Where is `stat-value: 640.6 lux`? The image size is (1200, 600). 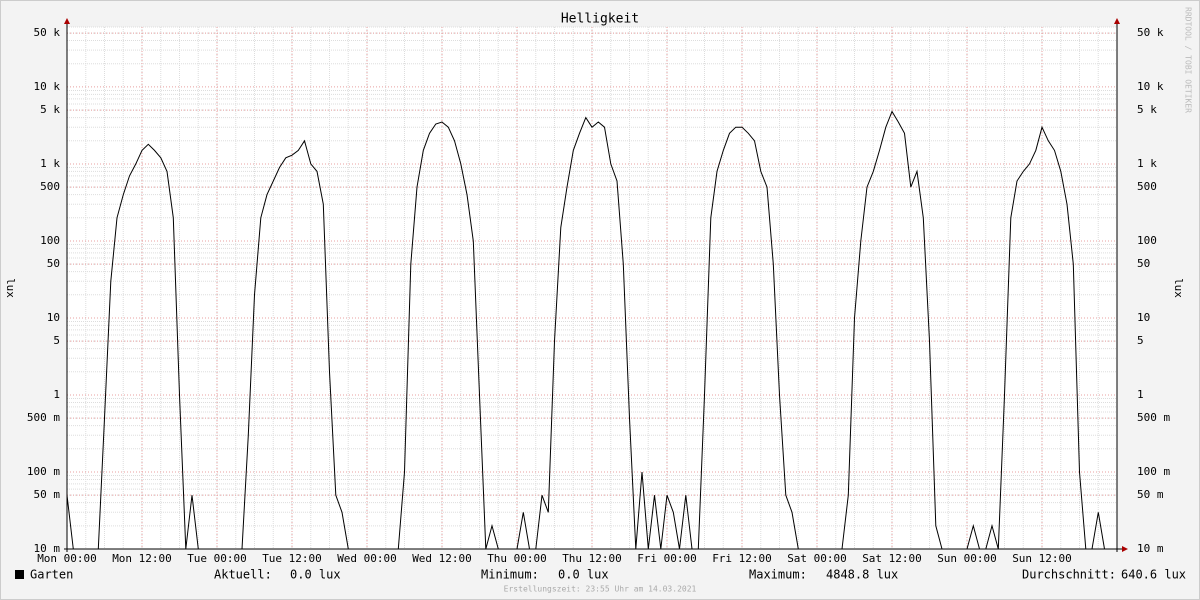 stat-value: 640.6 lux is located at coordinates (1153, 575).